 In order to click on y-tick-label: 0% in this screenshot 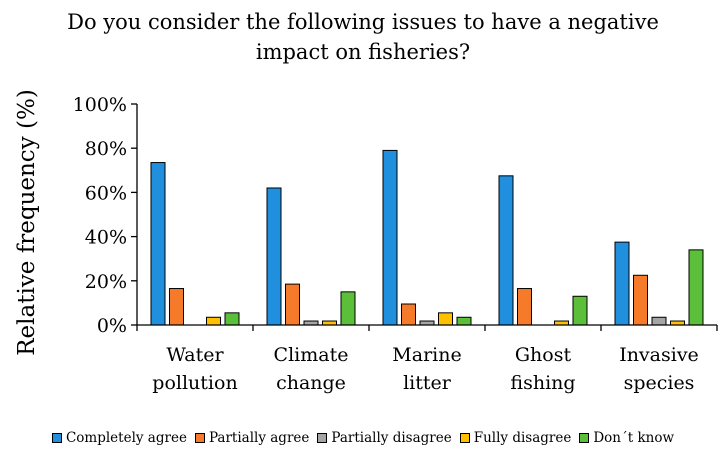, I will do `click(112, 326)`.